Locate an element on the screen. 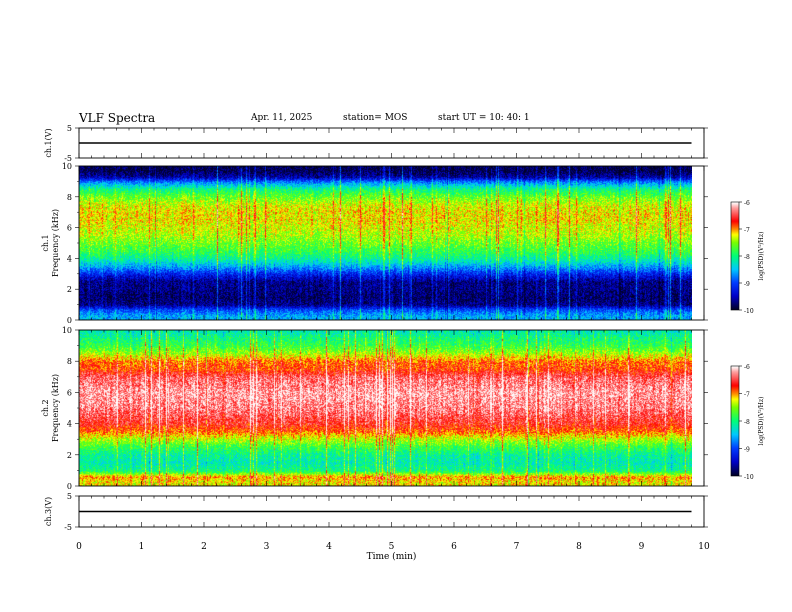 The height and width of the screenshot is (612, 792). panel-4: 5 -5 ch.3(V) 0 1 2 3 4 5 6 7 8 9 10 Time (min) is located at coordinates (377, 527).